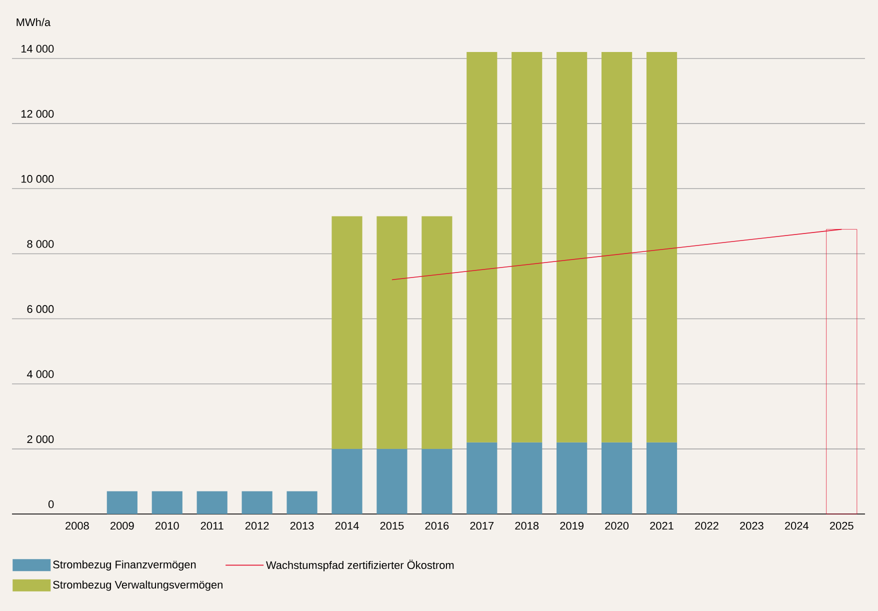 The image size is (878, 611). Describe the element at coordinates (37, 114) in the screenshot. I see `y-tick-label: 12 000` at that location.